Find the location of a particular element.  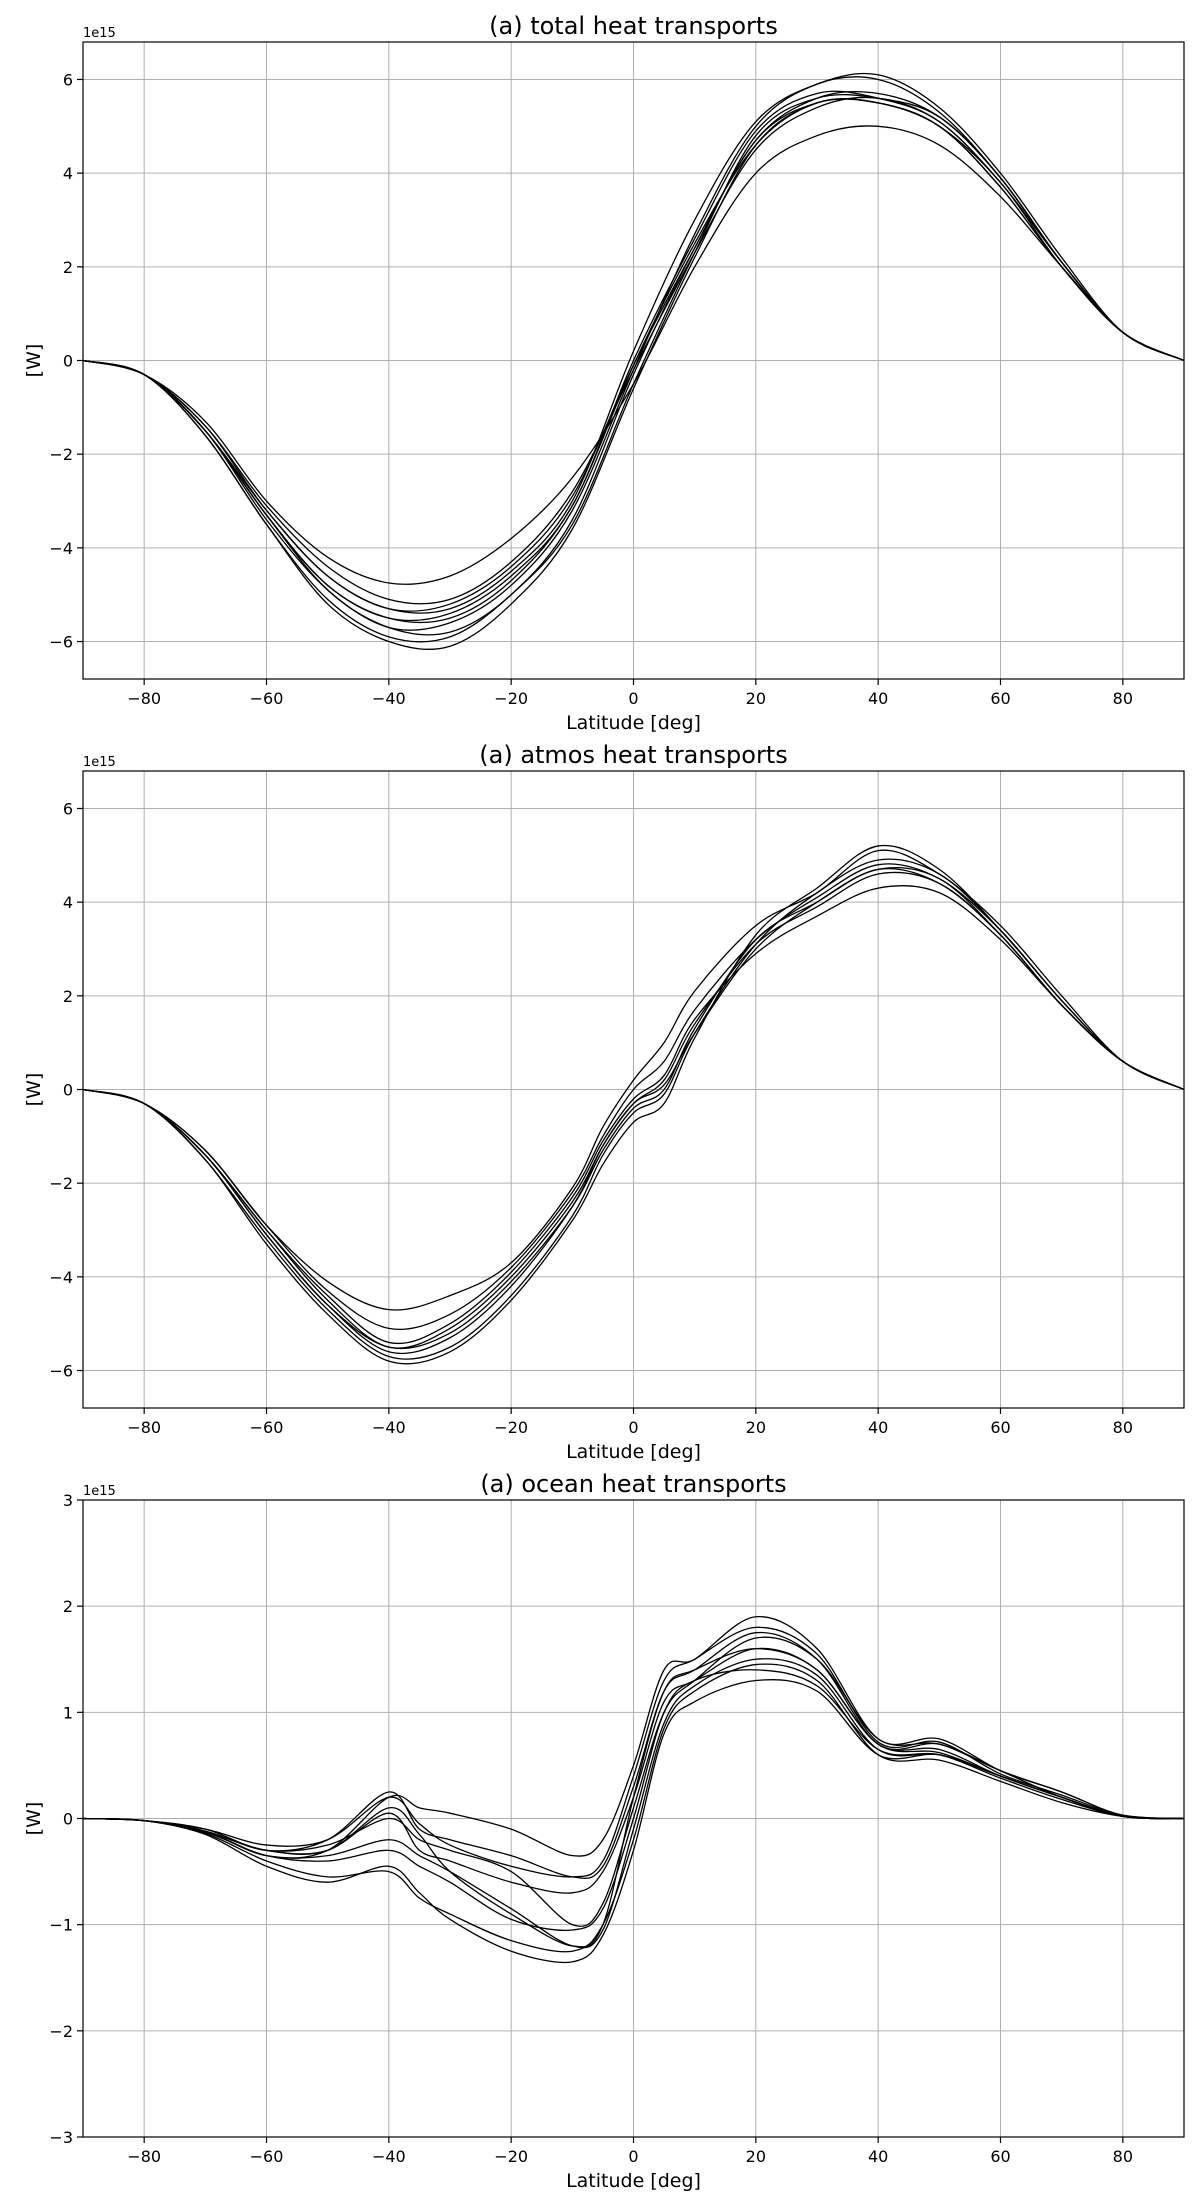

chart-title: (a) ocean heat transports is located at coordinates (633, 1484).